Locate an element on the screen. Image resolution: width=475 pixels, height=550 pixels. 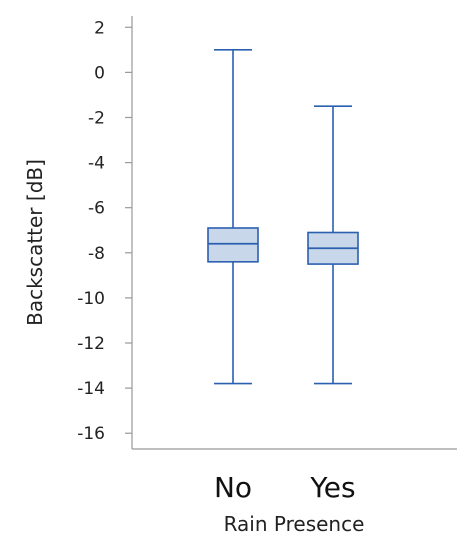
y-tick-label: -14 is located at coordinates (91, 389).